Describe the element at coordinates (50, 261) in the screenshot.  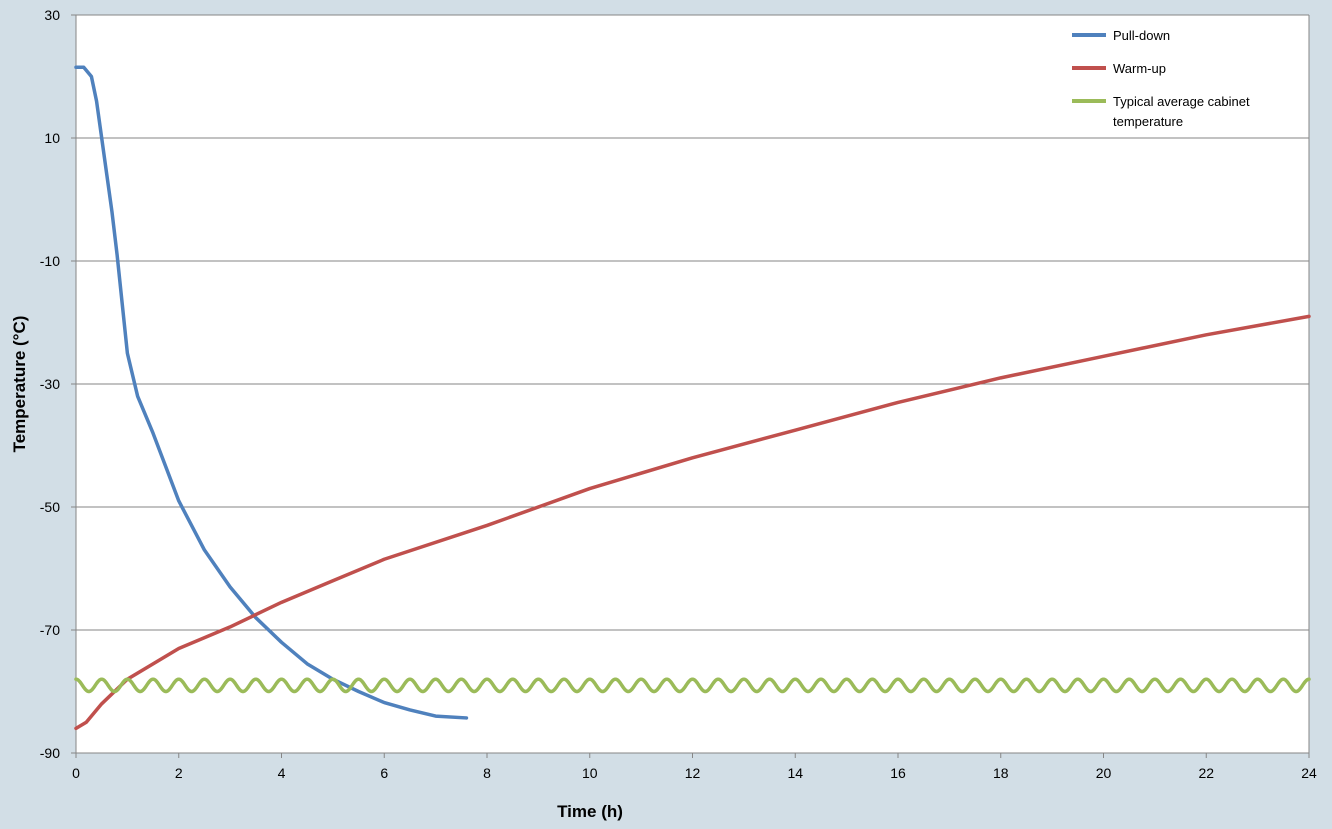
I see `y-tick-label: -10` at that location.